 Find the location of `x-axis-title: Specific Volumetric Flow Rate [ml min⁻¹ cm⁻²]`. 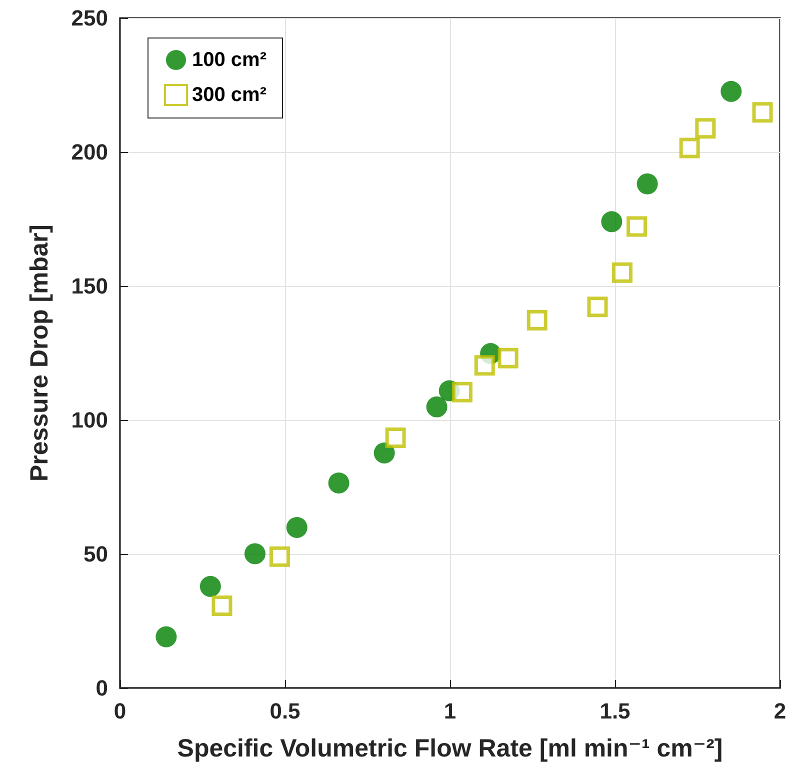

x-axis-title: Specific Volumetric Flow Rate [ml min⁻¹ cm⁻²] is located at coordinates (450, 748).